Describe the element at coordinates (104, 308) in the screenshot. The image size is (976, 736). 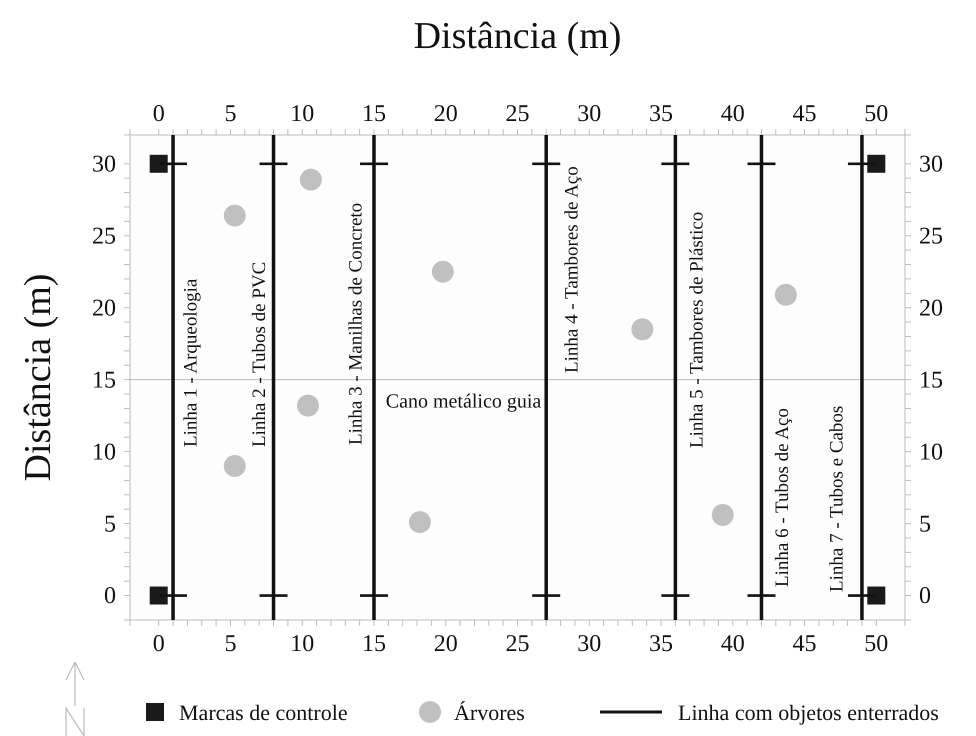
I see `y-tick-label: 20` at that location.